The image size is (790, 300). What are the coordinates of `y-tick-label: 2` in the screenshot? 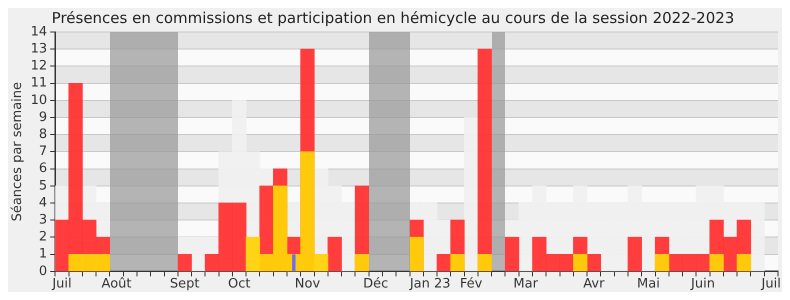 It's located at (43, 237).